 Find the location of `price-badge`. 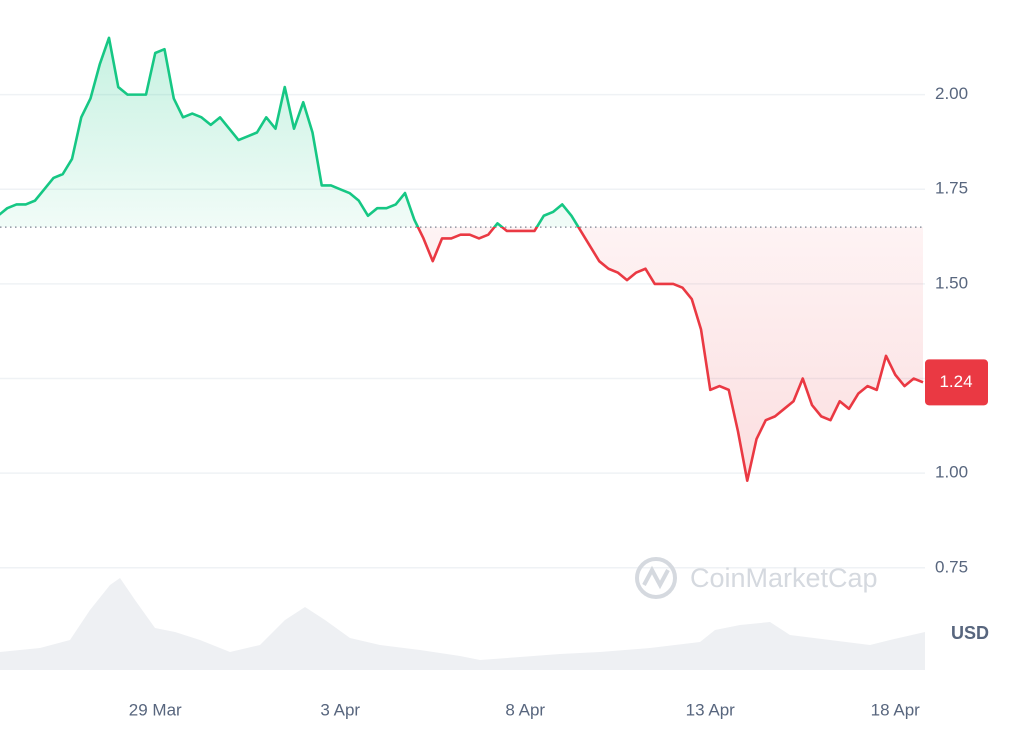

price-badge is located at coordinates (956, 382).